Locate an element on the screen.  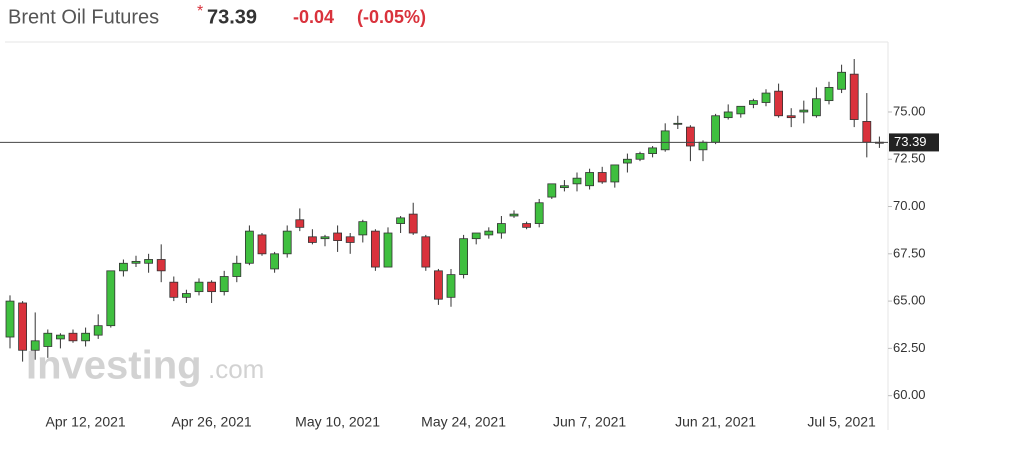
price: 73.39 is located at coordinates (232, 17).